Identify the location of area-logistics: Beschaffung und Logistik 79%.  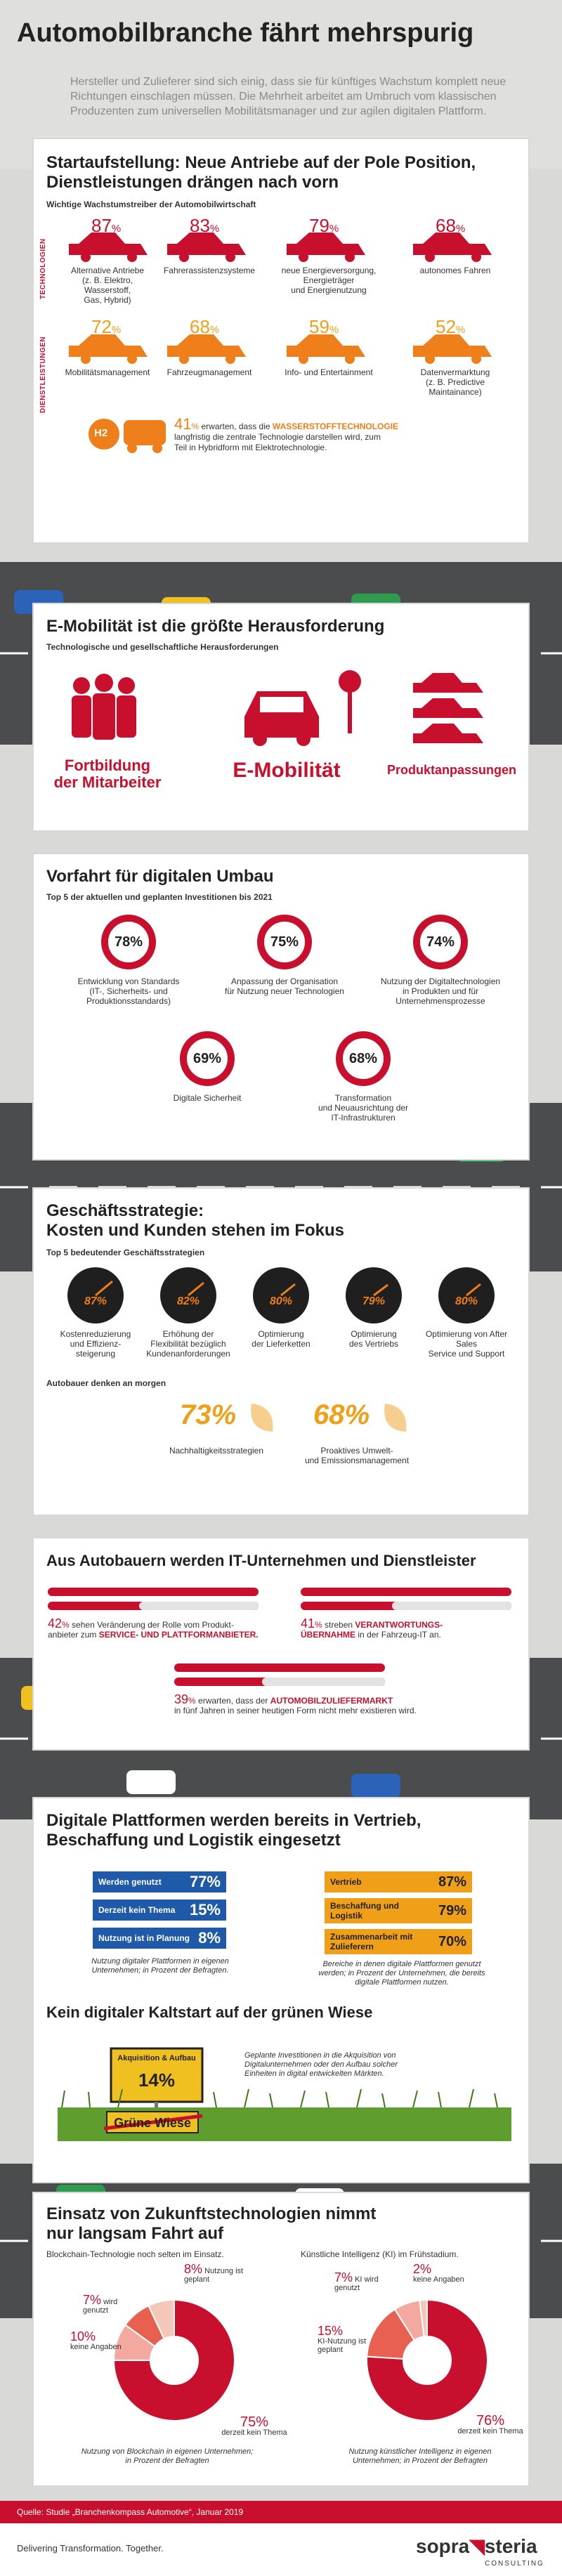
(399, 1911).